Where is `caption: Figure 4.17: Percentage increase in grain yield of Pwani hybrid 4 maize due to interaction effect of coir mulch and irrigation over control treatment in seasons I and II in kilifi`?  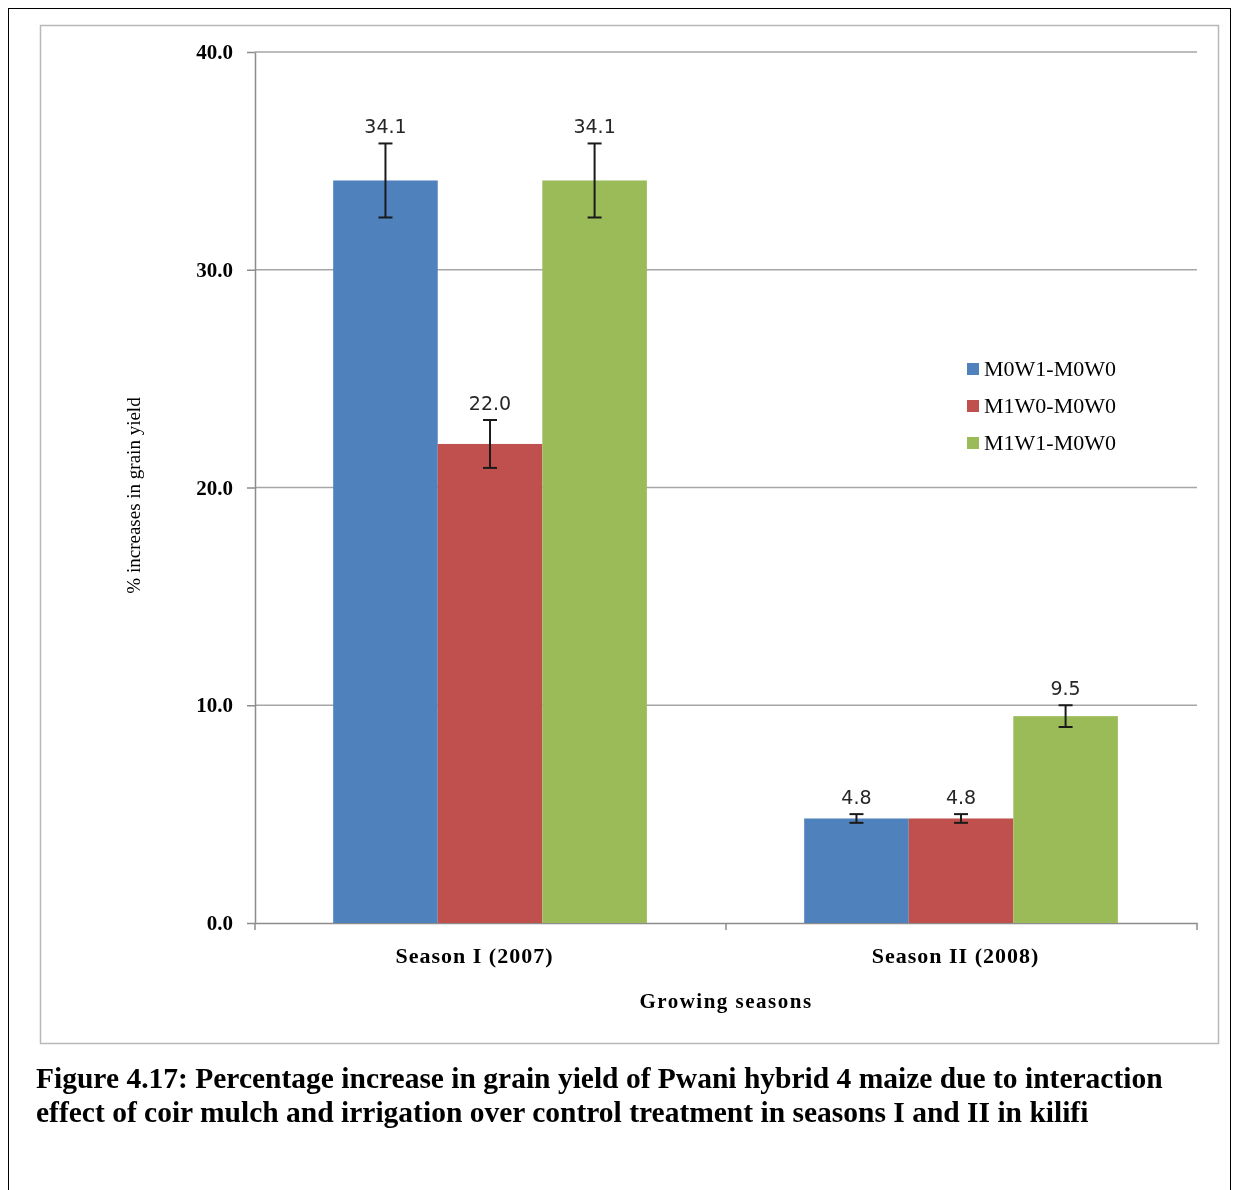 caption: Figure 4.17: Percentage increase in grain yield of Pwani hybrid 4 maize due to interaction effect of coir mulch and irrigation over control treatment in seasons I and II in kilifi is located at coordinates (600, 1095).